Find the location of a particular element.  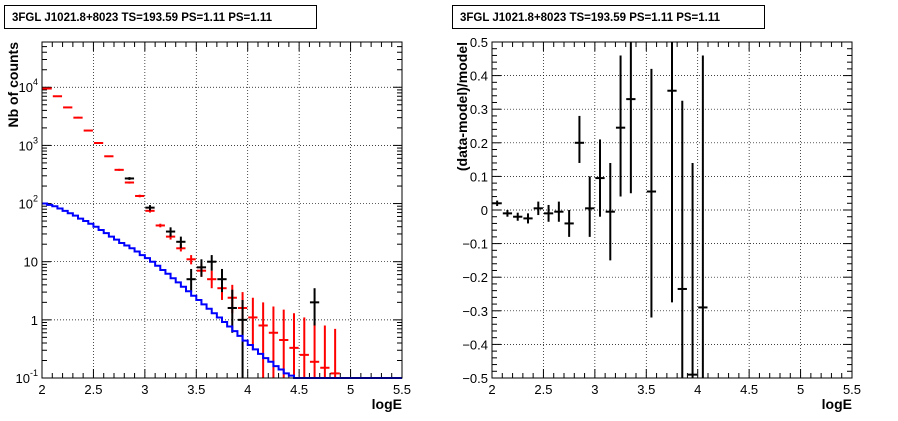

y-tick-label: 0.4 is located at coordinates (479, 76).